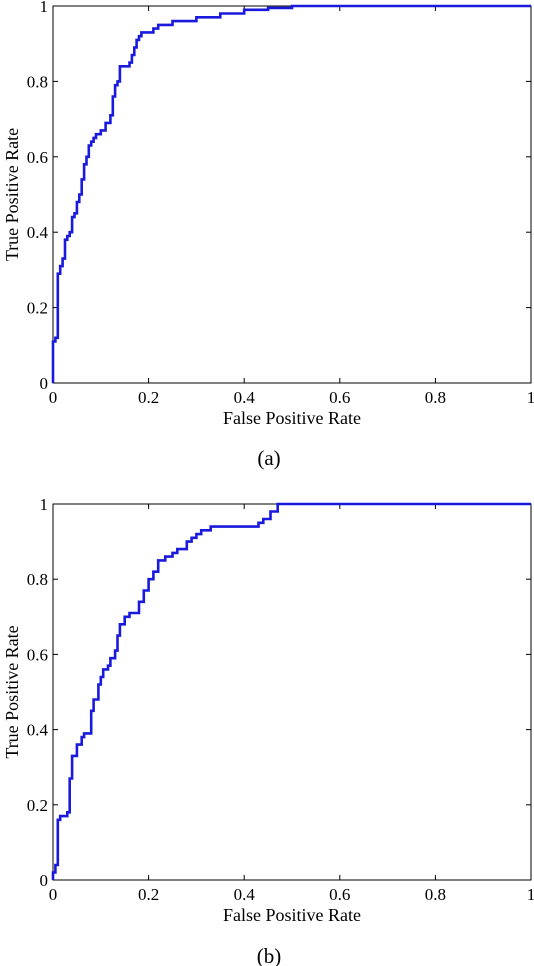 The image size is (534, 966). Describe the element at coordinates (269, 955) in the screenshot. I see `panel-caption: (b)` at that location.